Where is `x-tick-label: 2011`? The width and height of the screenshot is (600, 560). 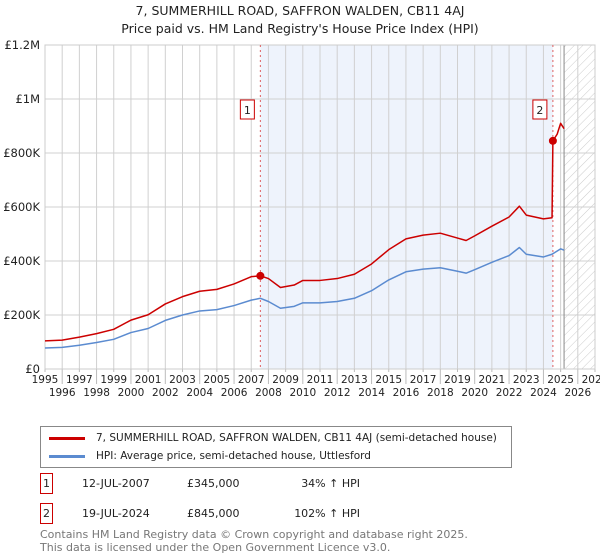 x-tick-label: 2011 is located at coordinates (320, 380).